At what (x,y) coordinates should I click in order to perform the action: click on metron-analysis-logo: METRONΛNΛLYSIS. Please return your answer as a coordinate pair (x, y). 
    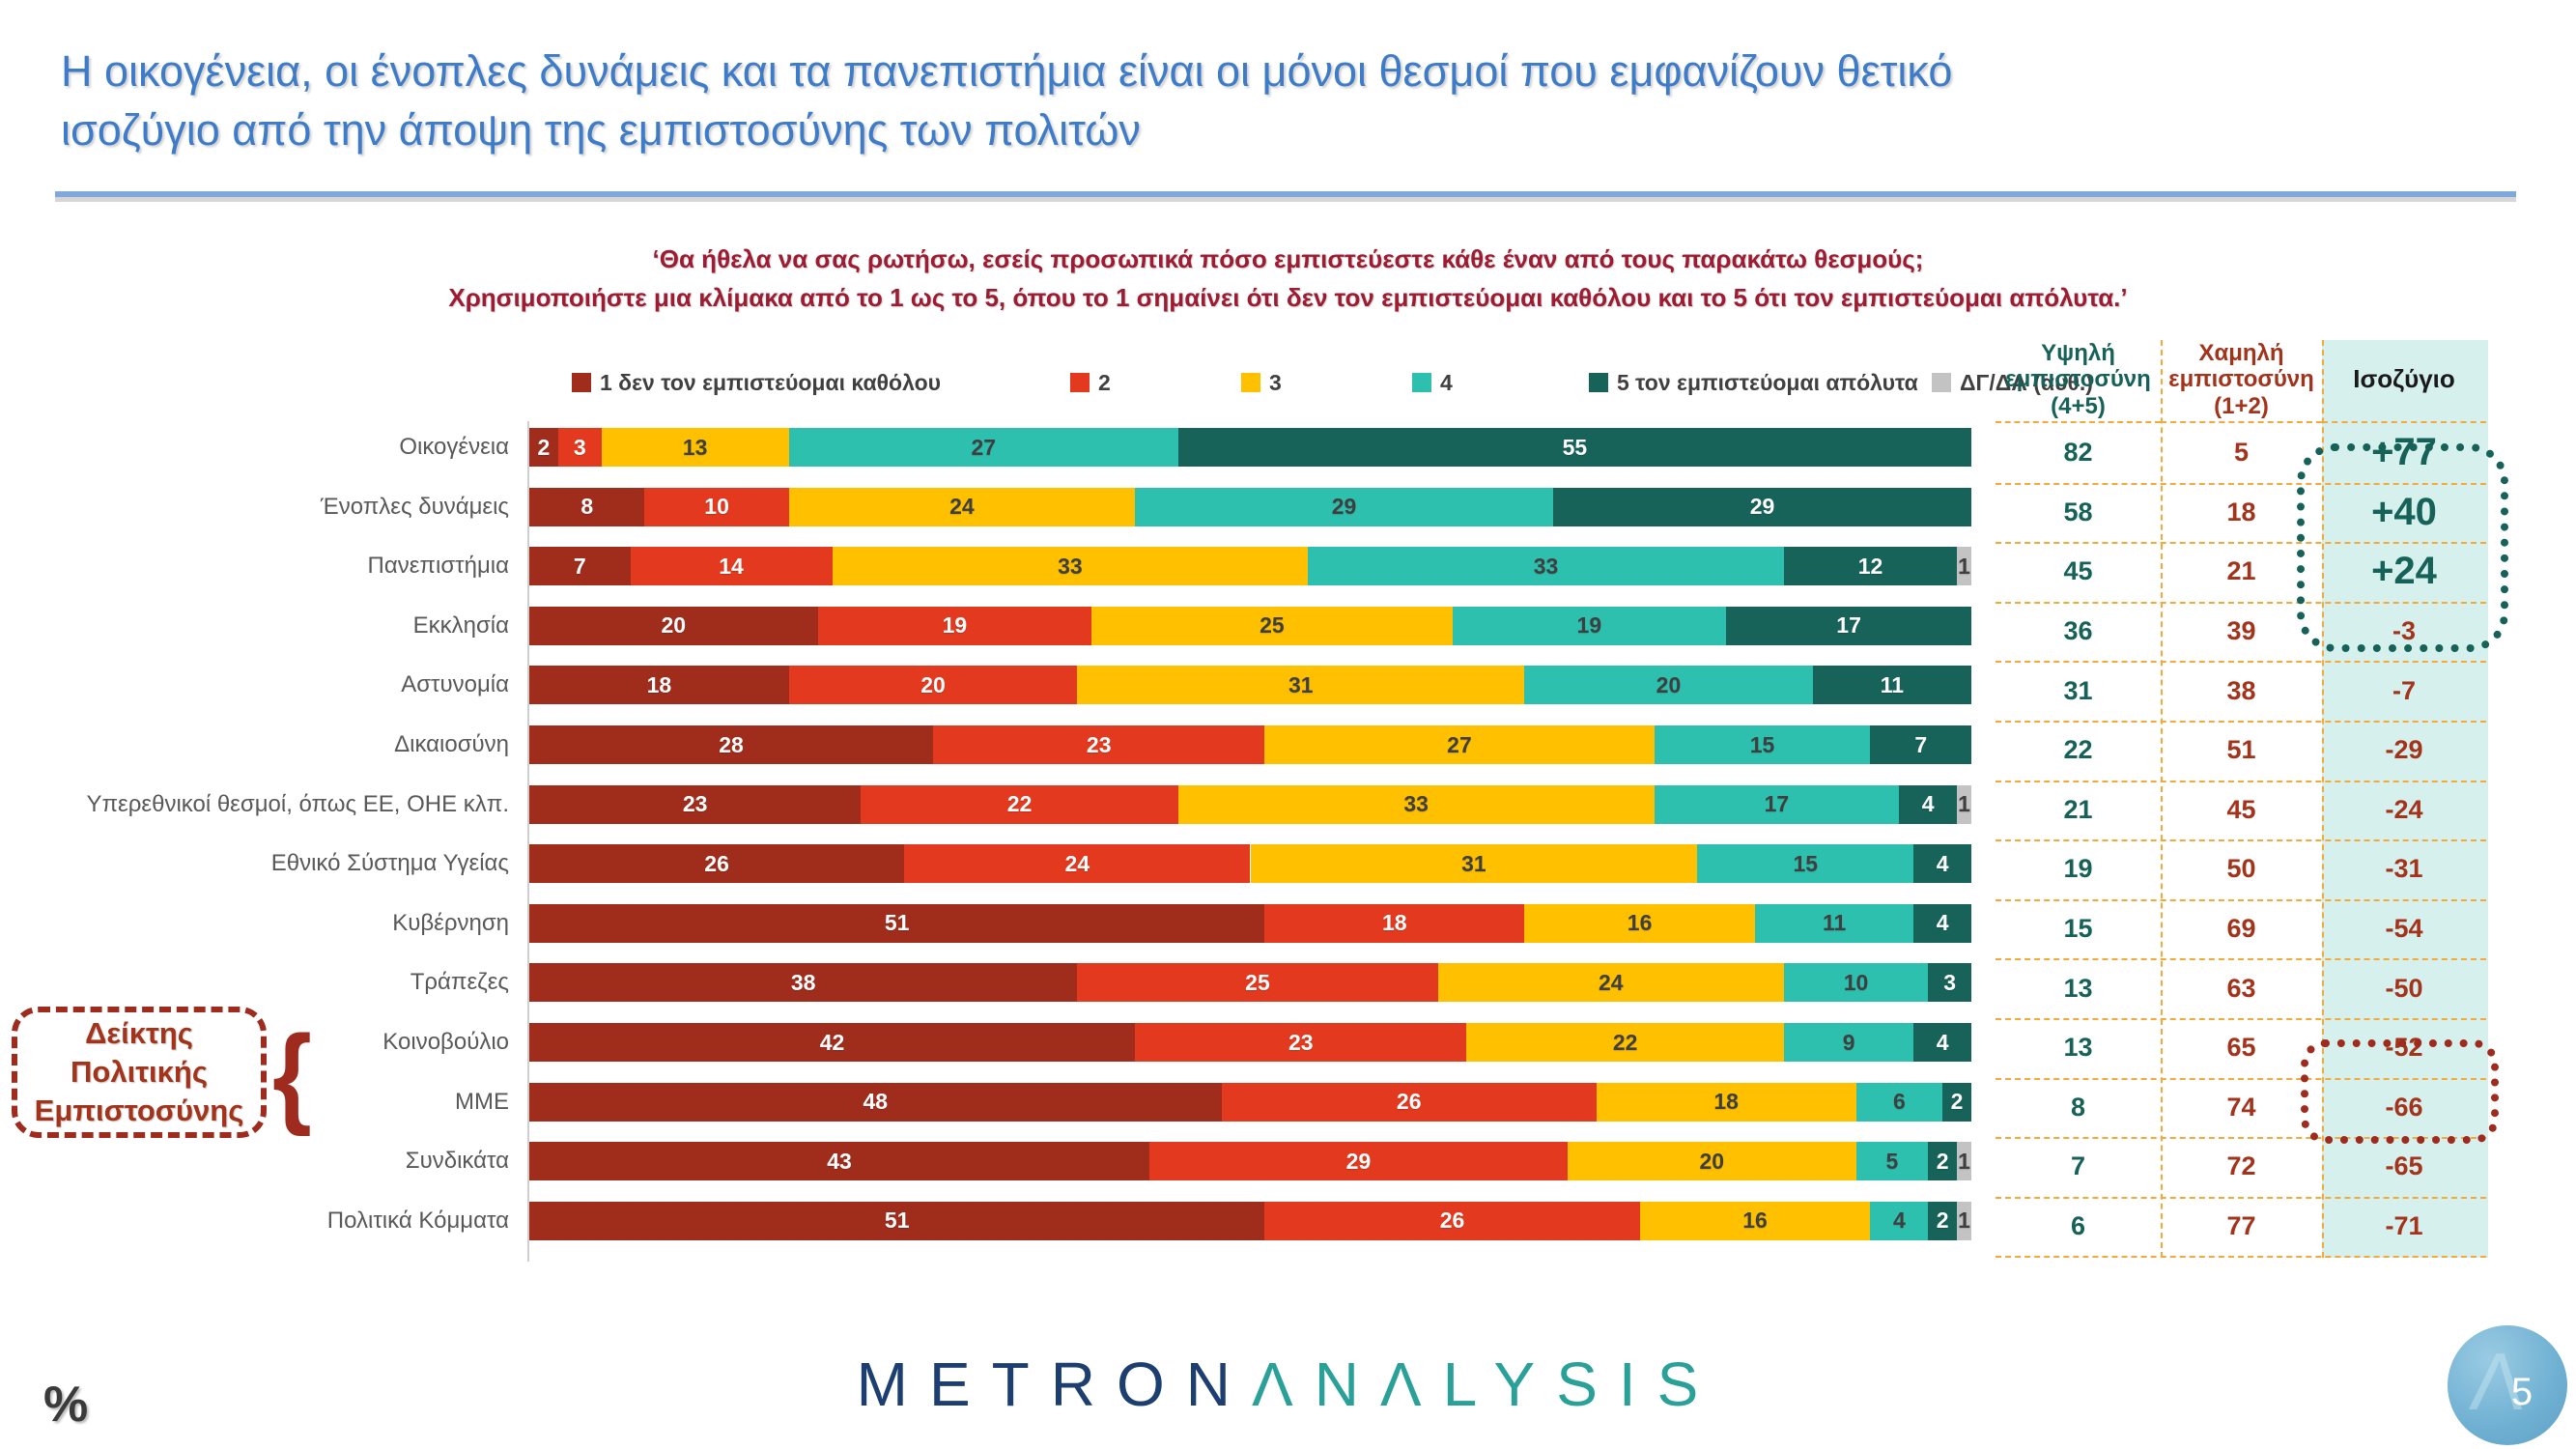
    Looking at the image, I should click on (1288, 1384).